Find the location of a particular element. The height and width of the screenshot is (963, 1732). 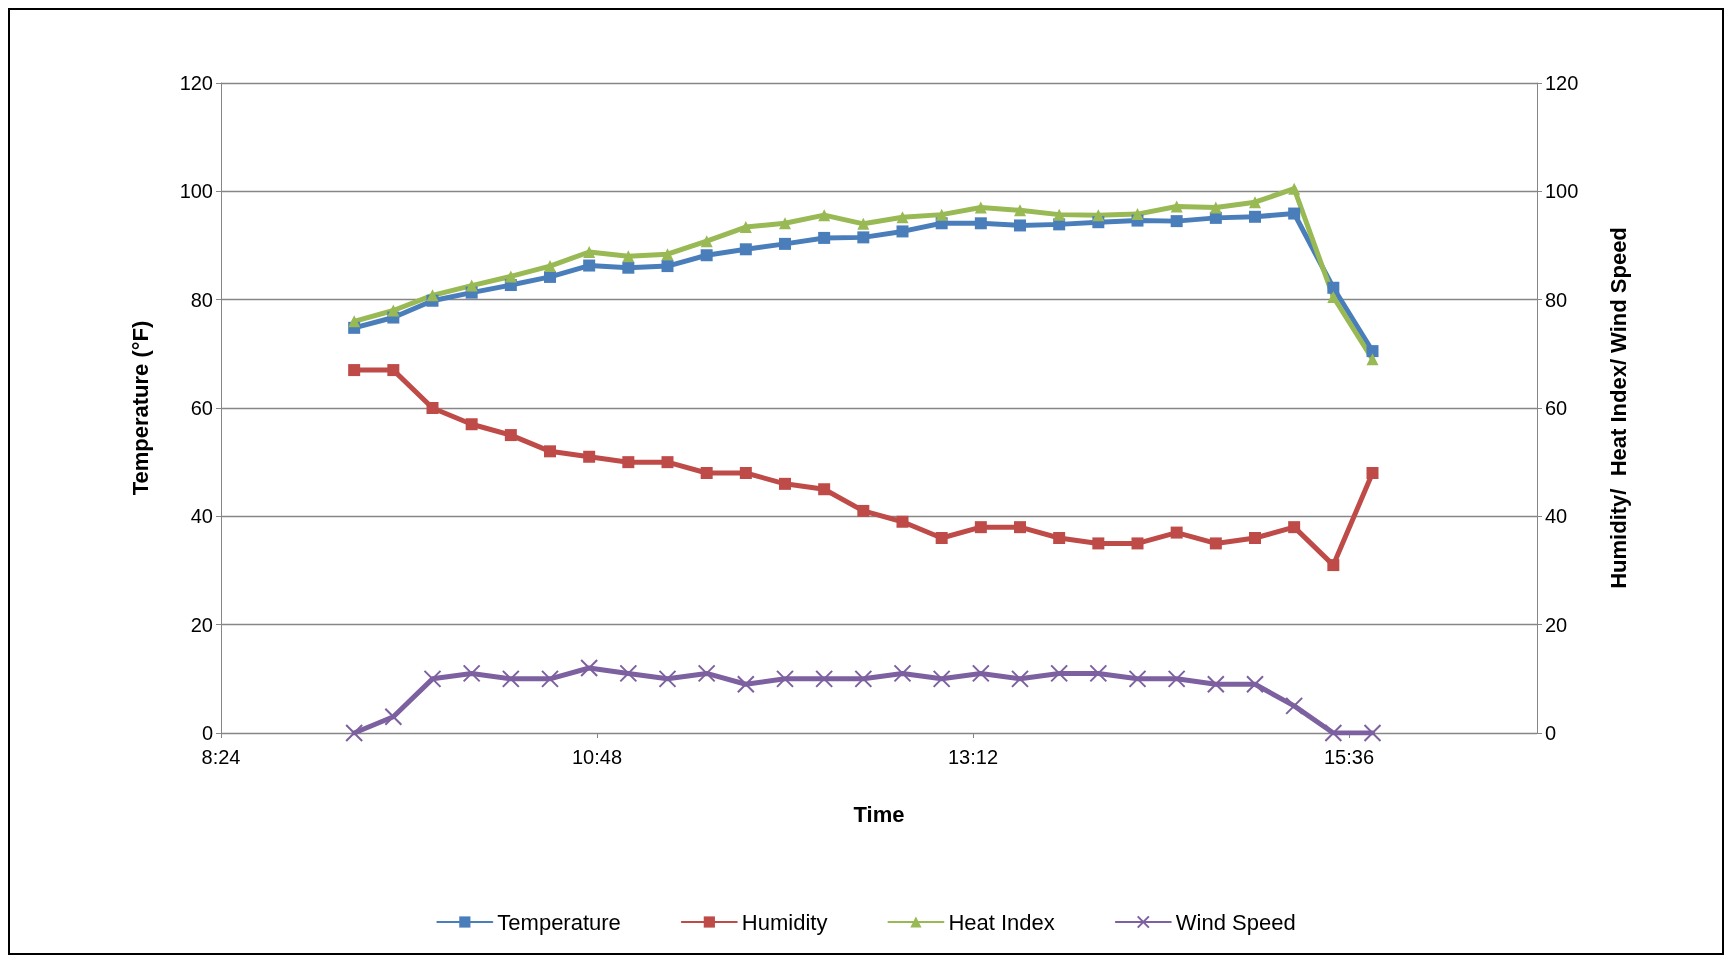

y2-tick-label: 0 is located at coordinates (1551, 733).